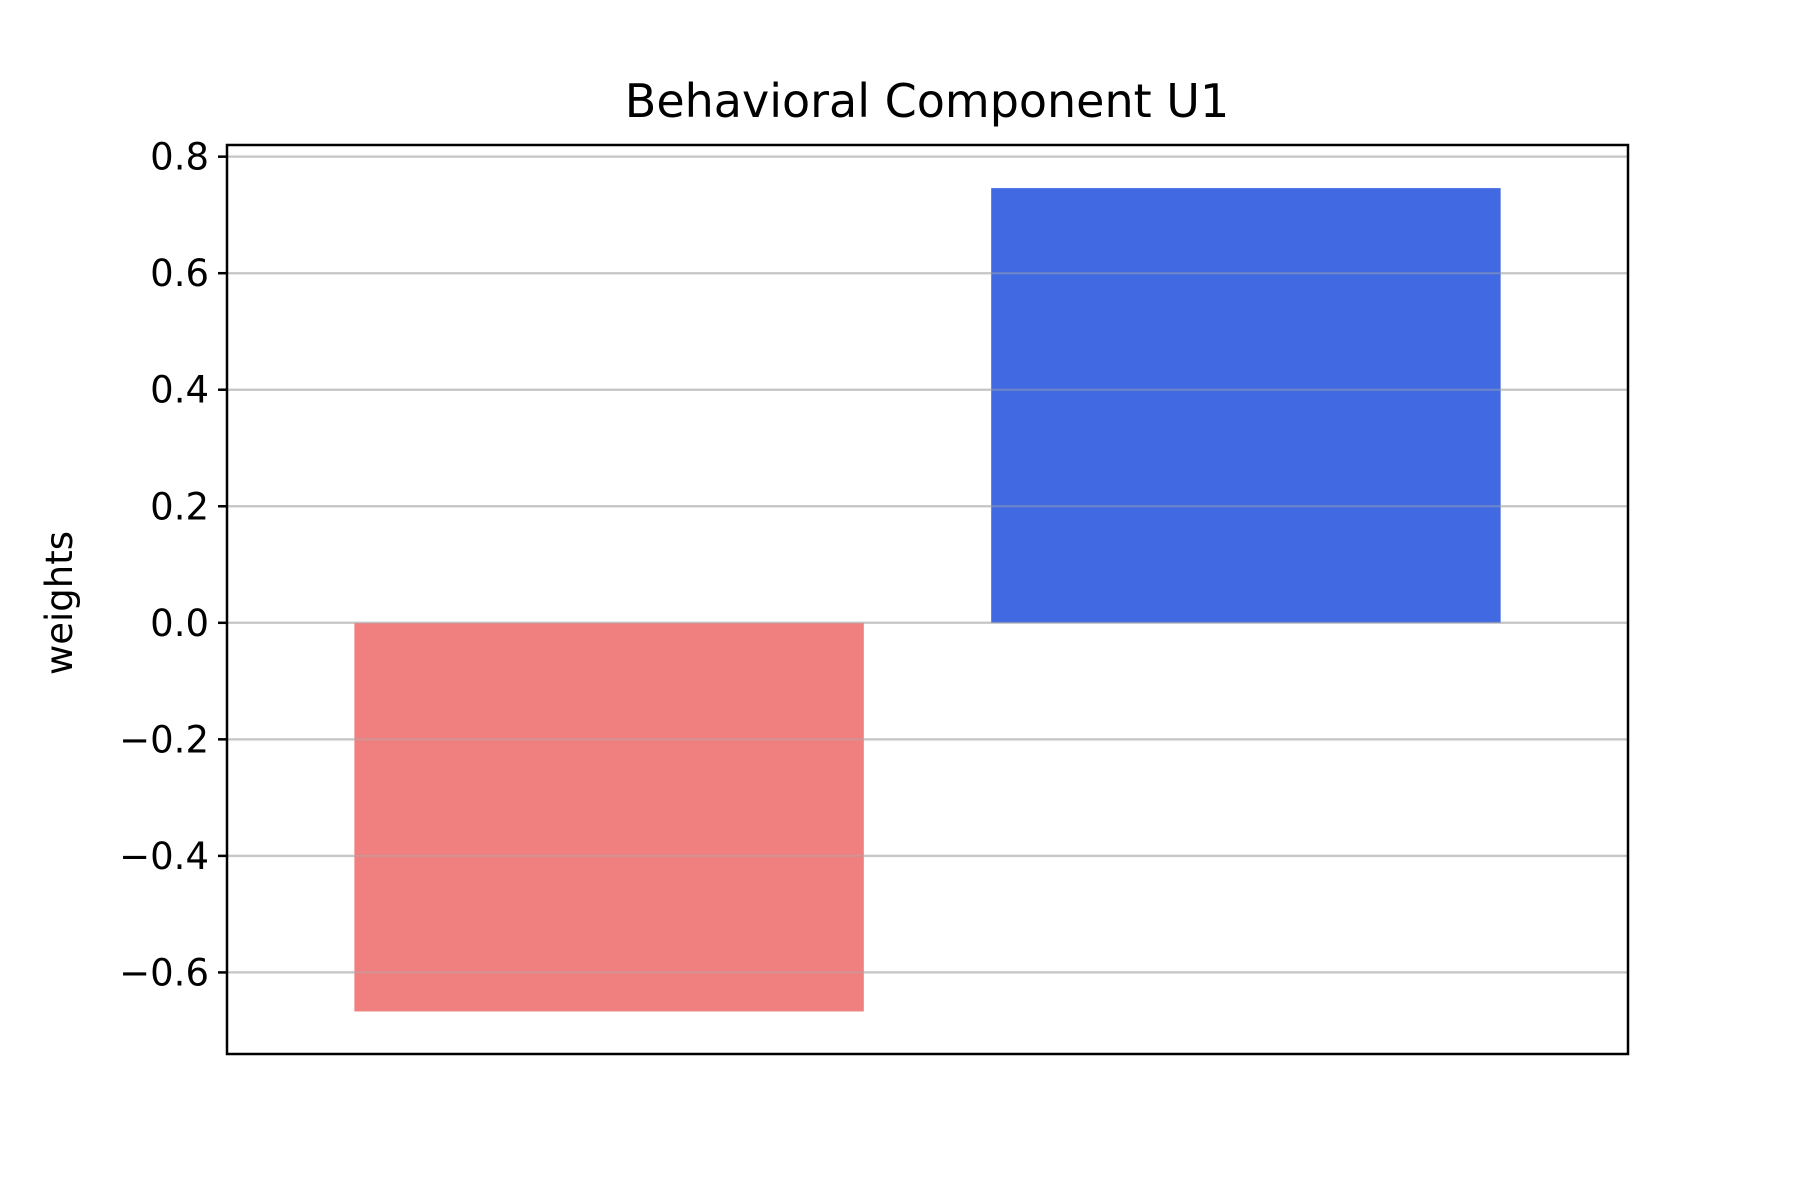  What do you see at coordinates (173, 565) in the screenshot?
I see `y-axis-ticks: −0.6 −0.4 −0.2 0.0 0.2 0.4 0.6 0.8` at bounding box center [173, 565].